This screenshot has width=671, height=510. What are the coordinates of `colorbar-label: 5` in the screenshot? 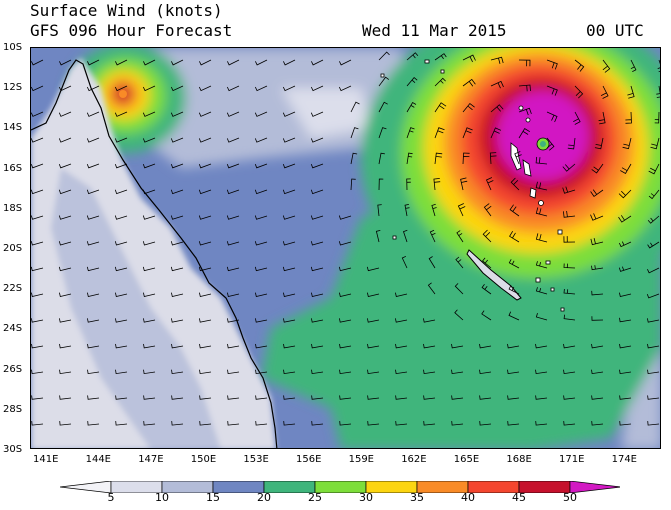 It's located at (111, 497).